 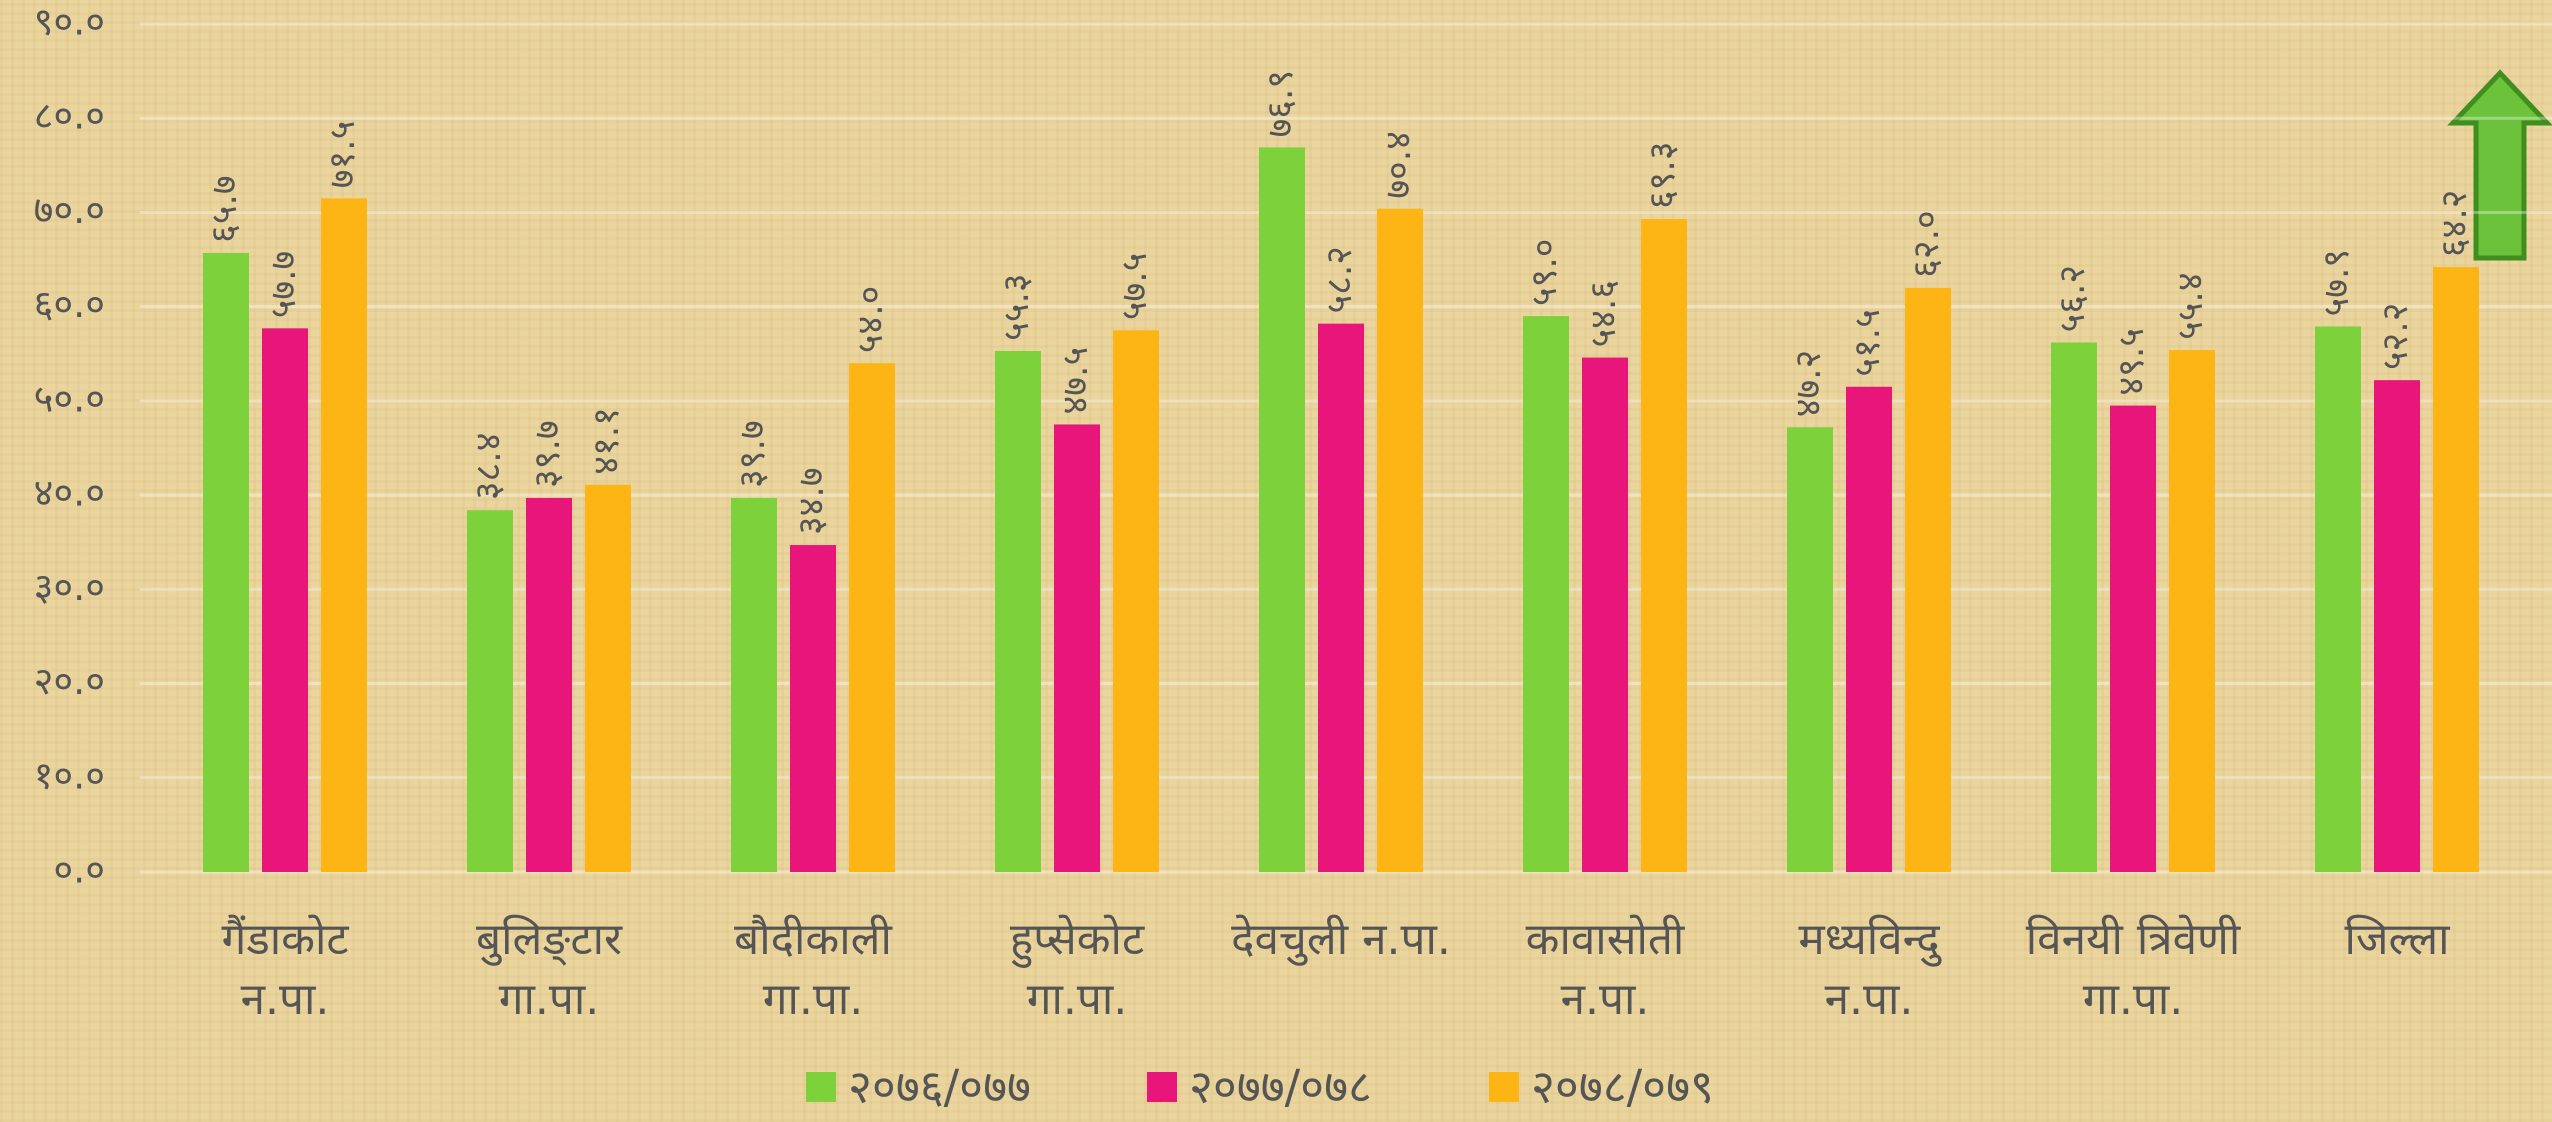 I want to click on x-tick-label: जिल्ला, so click(x=2397, y=939).